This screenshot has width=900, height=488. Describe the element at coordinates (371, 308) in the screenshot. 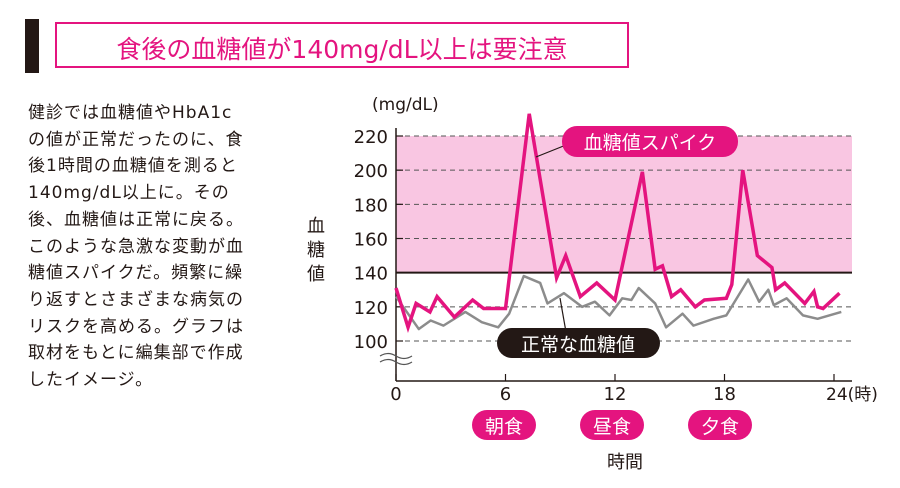

I see `y-tick-label: 120` at that location.